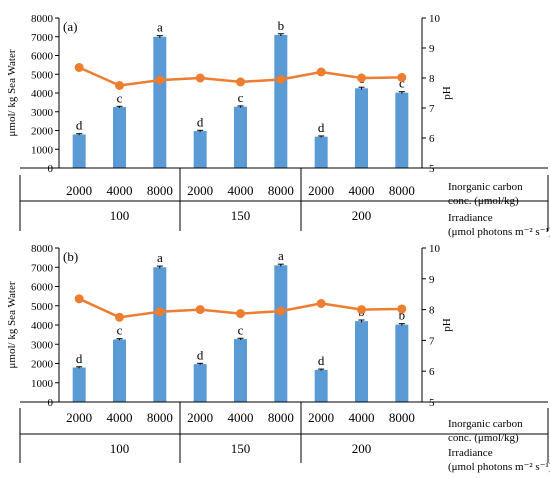 This screenshot has width=550, height=478. I want to click on y-tick-label: 8000, so click(42, 19).